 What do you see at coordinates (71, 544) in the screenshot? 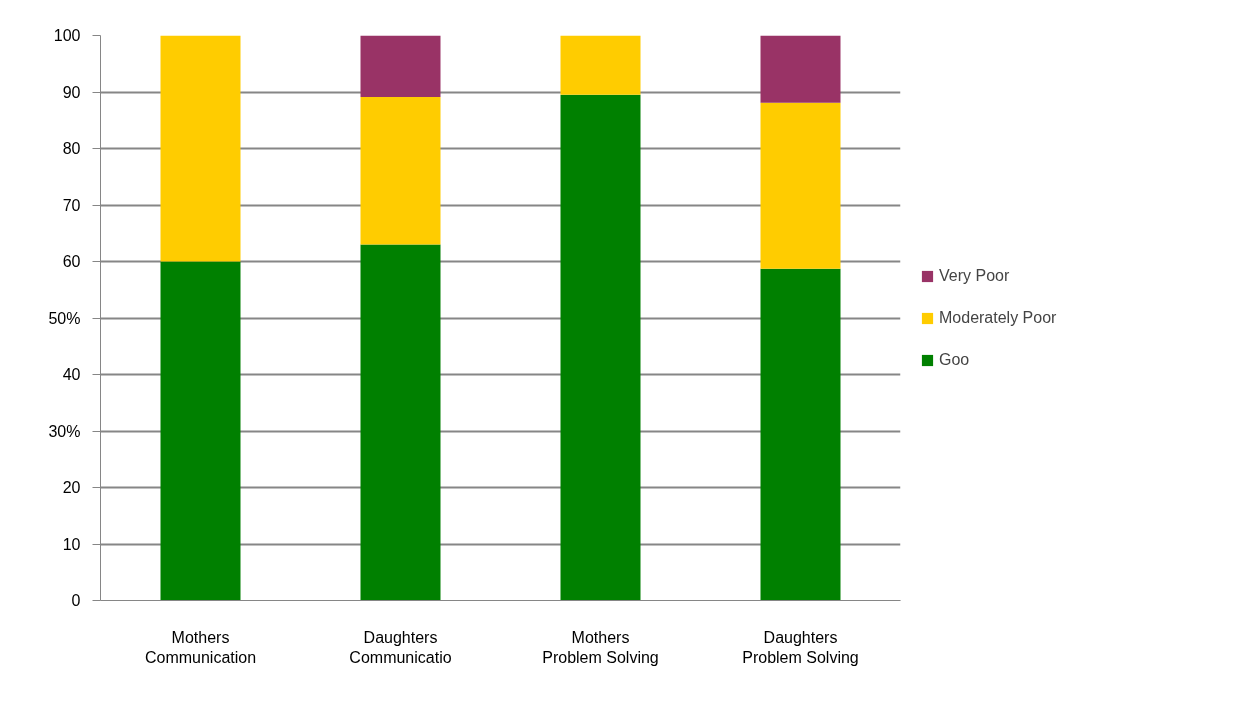
I see `y-tick-label: 10` at bounding box center [71, 544].